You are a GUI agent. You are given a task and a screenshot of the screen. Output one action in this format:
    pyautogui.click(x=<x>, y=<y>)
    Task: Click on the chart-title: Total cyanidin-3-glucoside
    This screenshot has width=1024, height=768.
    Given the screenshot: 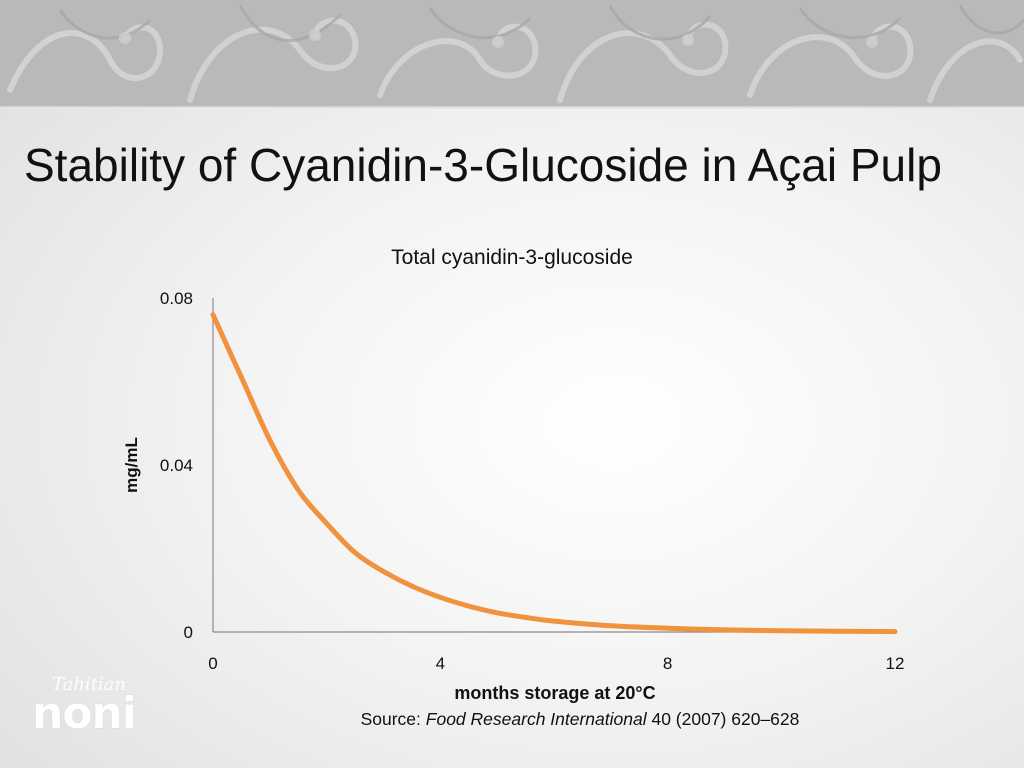 What is the action you would take?
    pyautogui.click(x=512, y=257)
    